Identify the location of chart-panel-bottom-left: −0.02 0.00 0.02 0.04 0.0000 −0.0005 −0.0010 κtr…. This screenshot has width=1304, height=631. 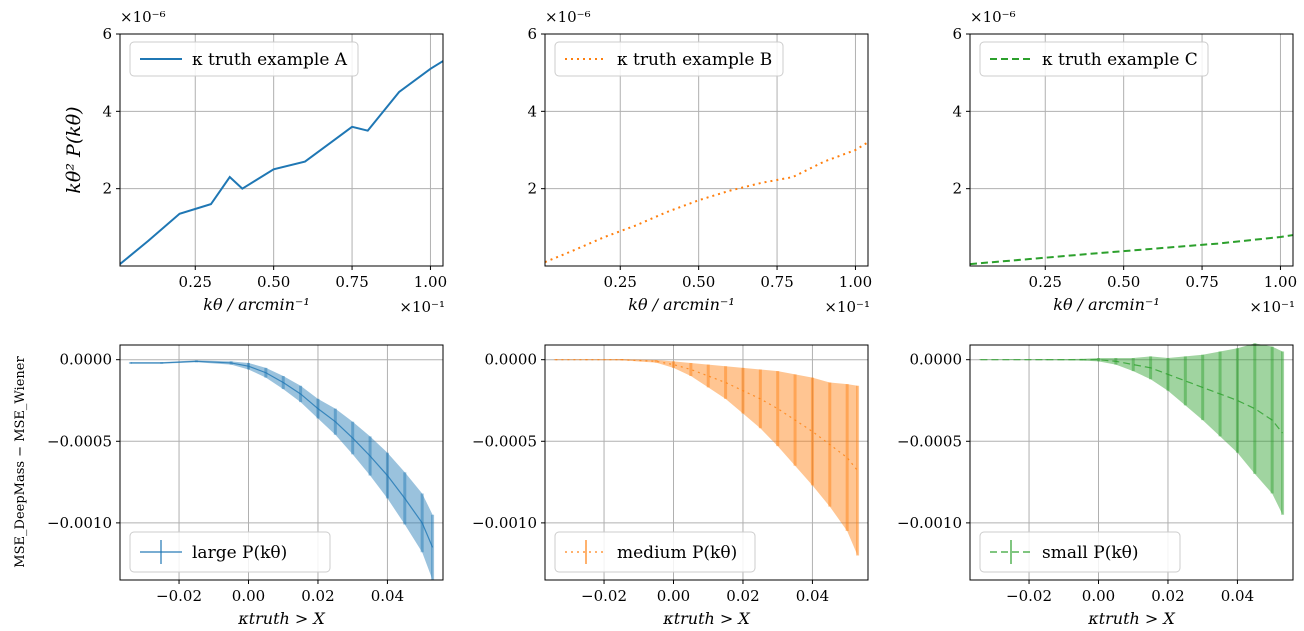
(245, 486).